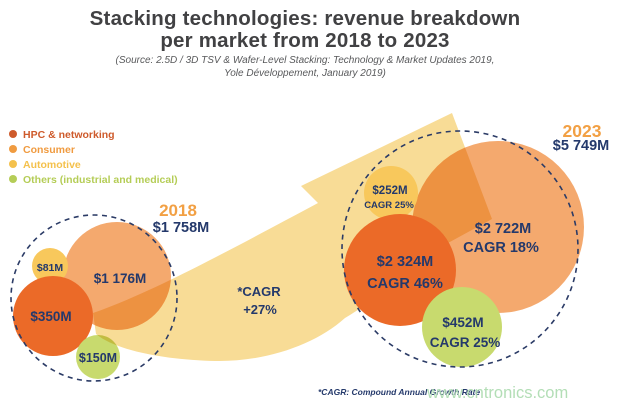 The image size is (618, 405). Describe the element at coordinates (405, 262) in the screenshot. I see `value-2023-hpc: $2 324M` at that location.